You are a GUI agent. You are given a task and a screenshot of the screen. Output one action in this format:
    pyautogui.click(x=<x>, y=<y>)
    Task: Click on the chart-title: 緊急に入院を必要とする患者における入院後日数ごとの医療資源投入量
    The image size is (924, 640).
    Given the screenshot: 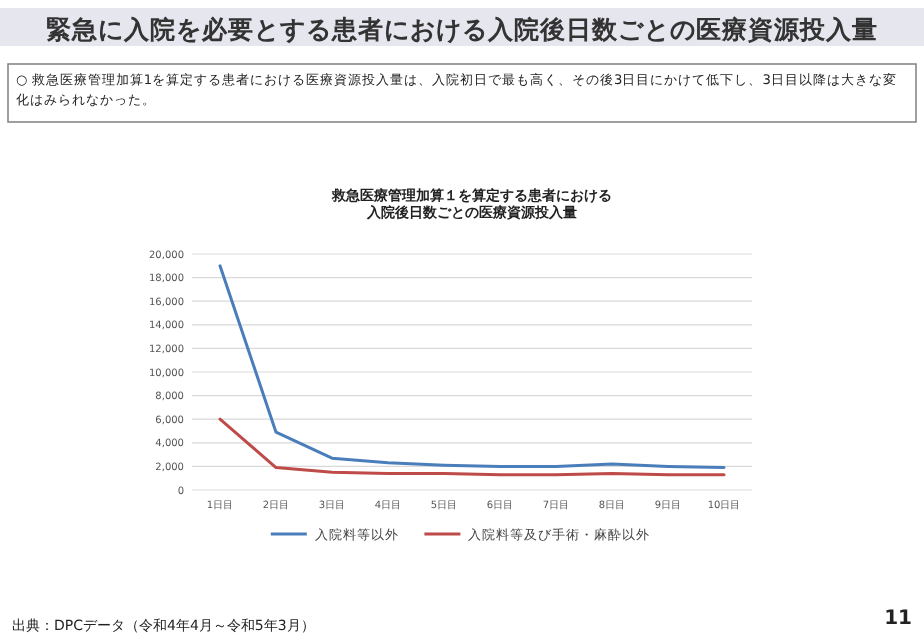 What is the action you would take?
    pyautogui.click(x=462, y=29)
    